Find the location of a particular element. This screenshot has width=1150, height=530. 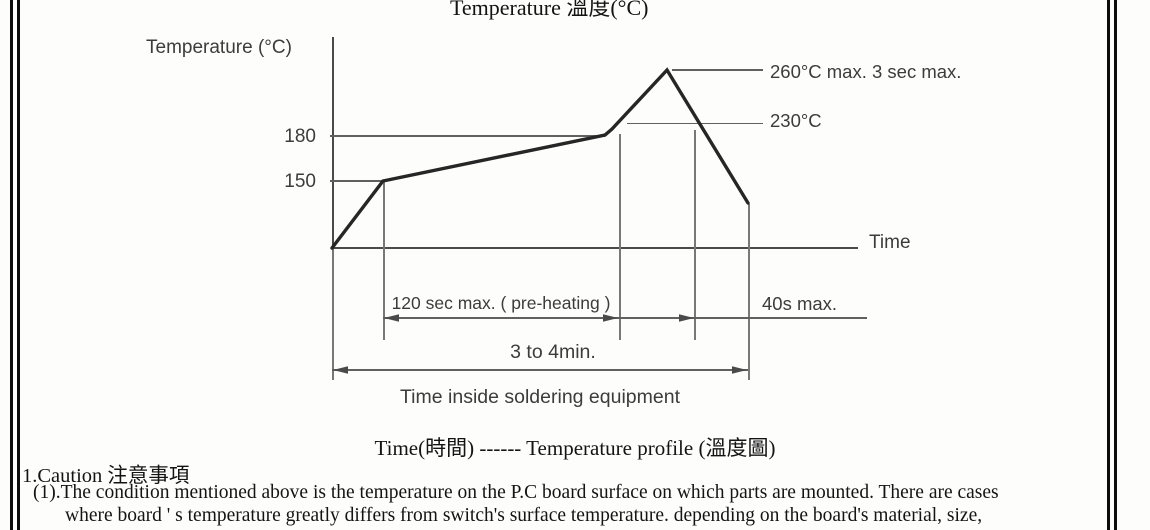

vline-curve-end is located at coordinates (749, 292).